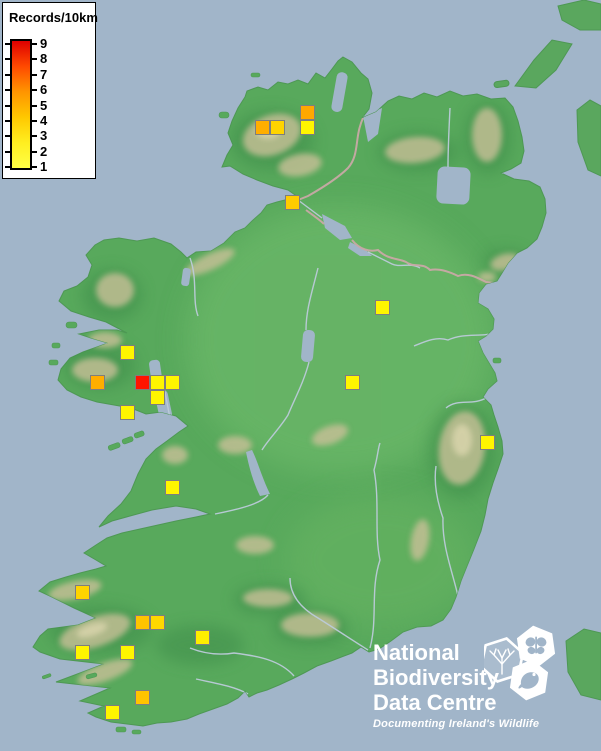 This screenshot has width=601, height=751. What do you see at coordinates (456, 724) in the screenshot?
I see `logo-tagline: Documenting Ireland's Wildlife` at bounding box center [456, 724].